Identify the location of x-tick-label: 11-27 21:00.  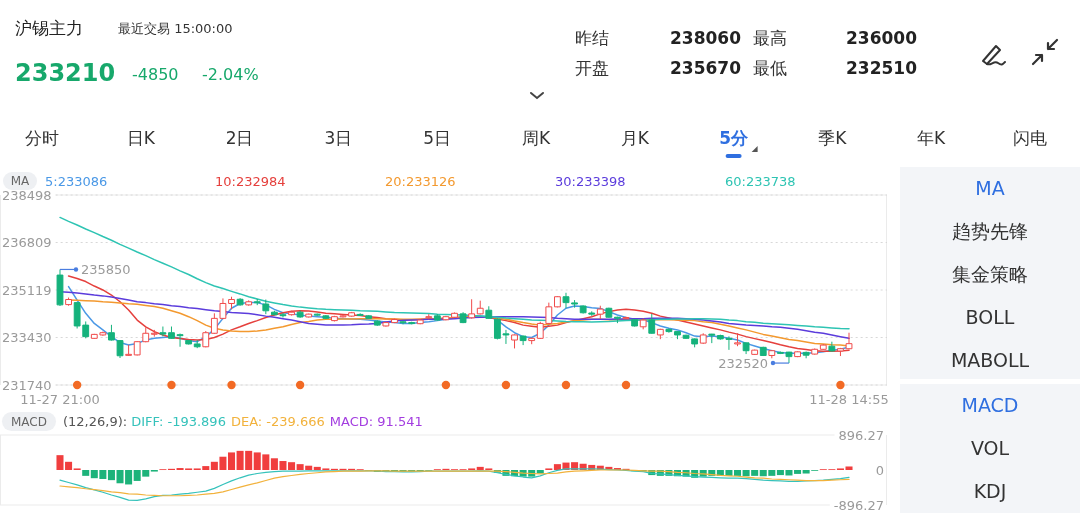
(60, 399).